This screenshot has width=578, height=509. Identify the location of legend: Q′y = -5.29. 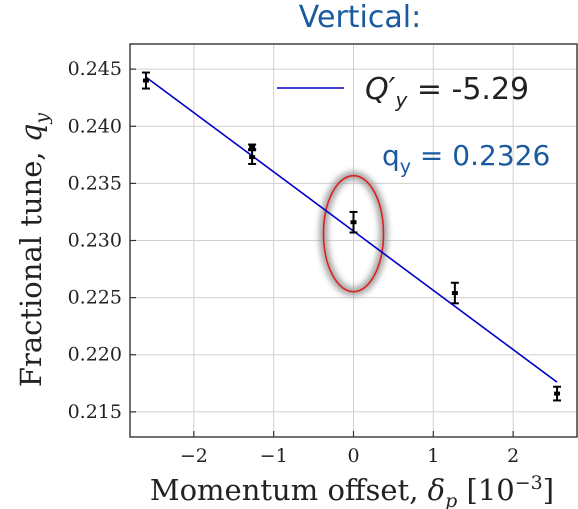
(403, 92).